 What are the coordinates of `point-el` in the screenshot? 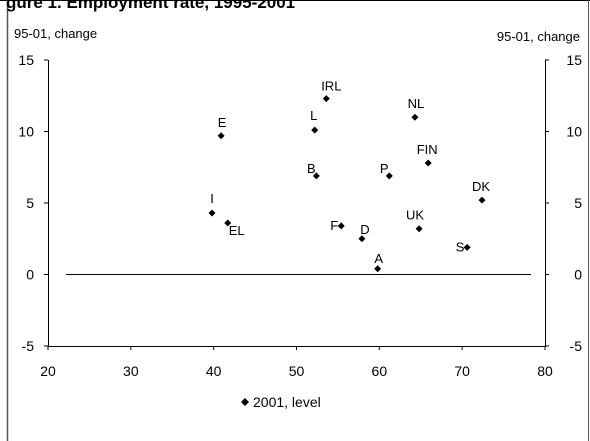 It's located at (228, 223).